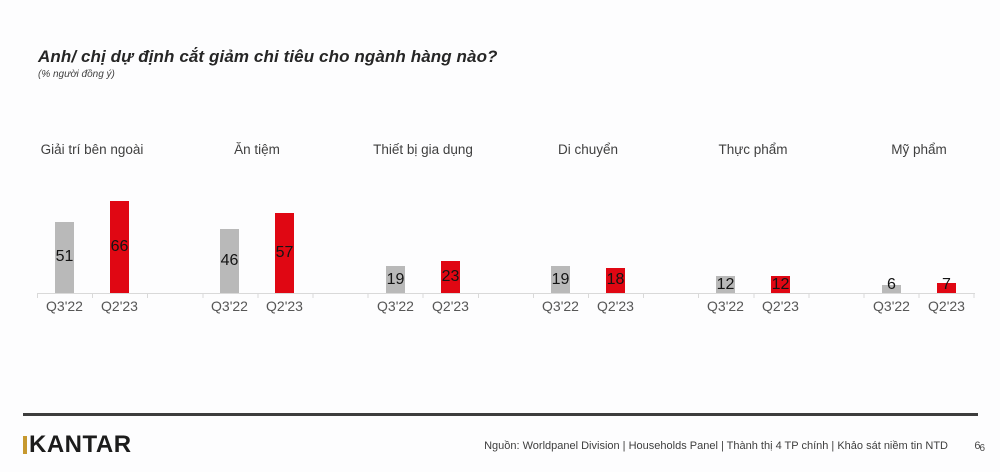 This screenshot has width=1000, height=472. What do you see at coordinates (725, 227) in the screenshot?
I see `bar-slot: 12 Q3'22` at bounding box center [725, 227].